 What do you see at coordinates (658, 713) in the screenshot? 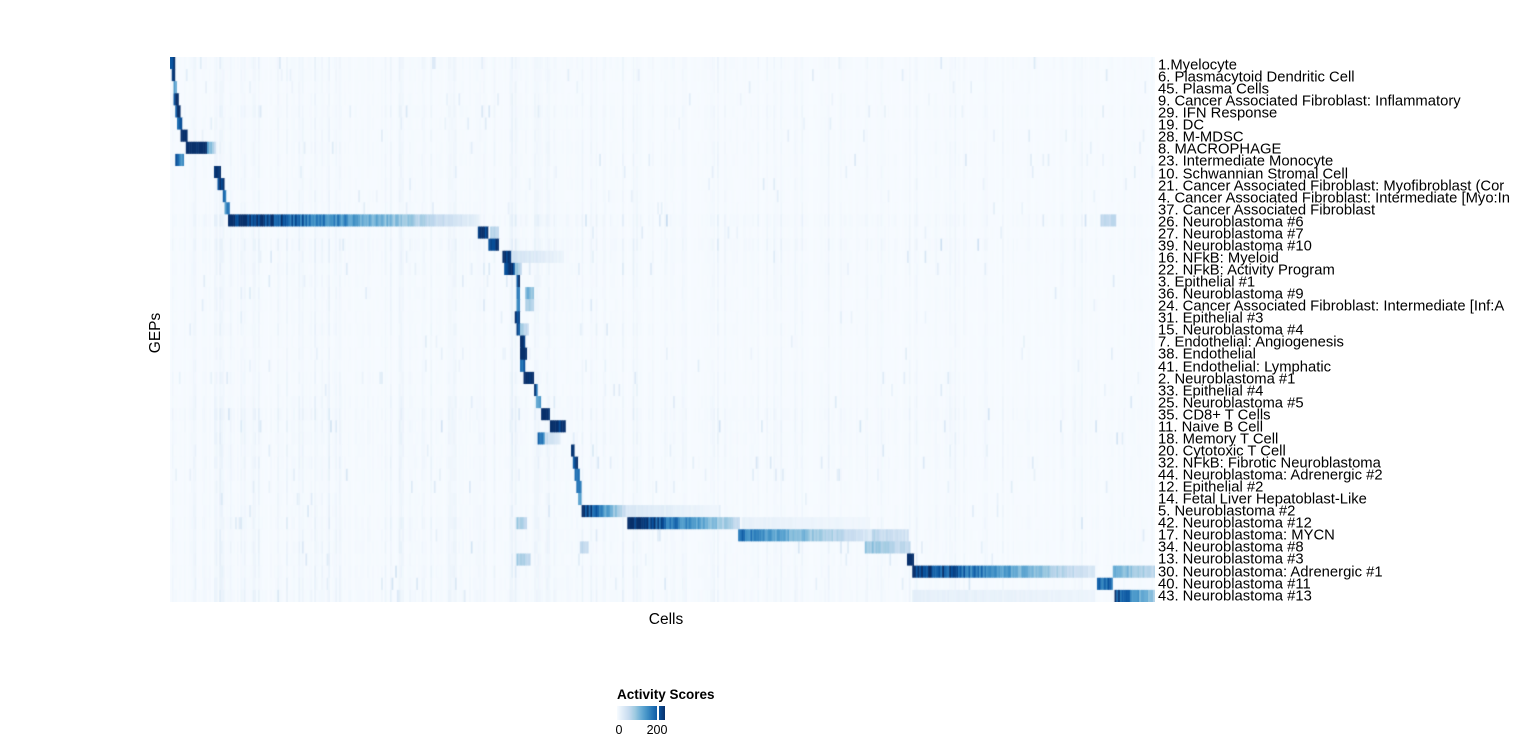
I see `colorbar-tick-mark` at bounding box center [658, 713].